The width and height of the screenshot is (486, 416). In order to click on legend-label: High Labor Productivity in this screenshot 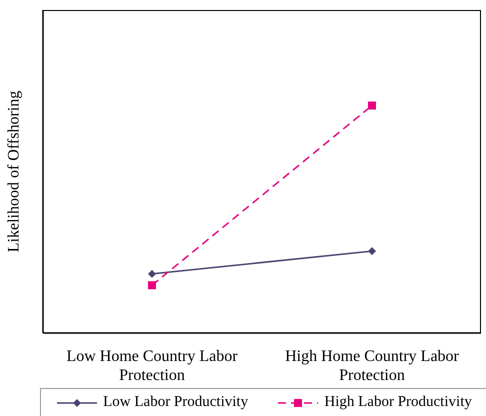, I will do `click(398, 402)`.